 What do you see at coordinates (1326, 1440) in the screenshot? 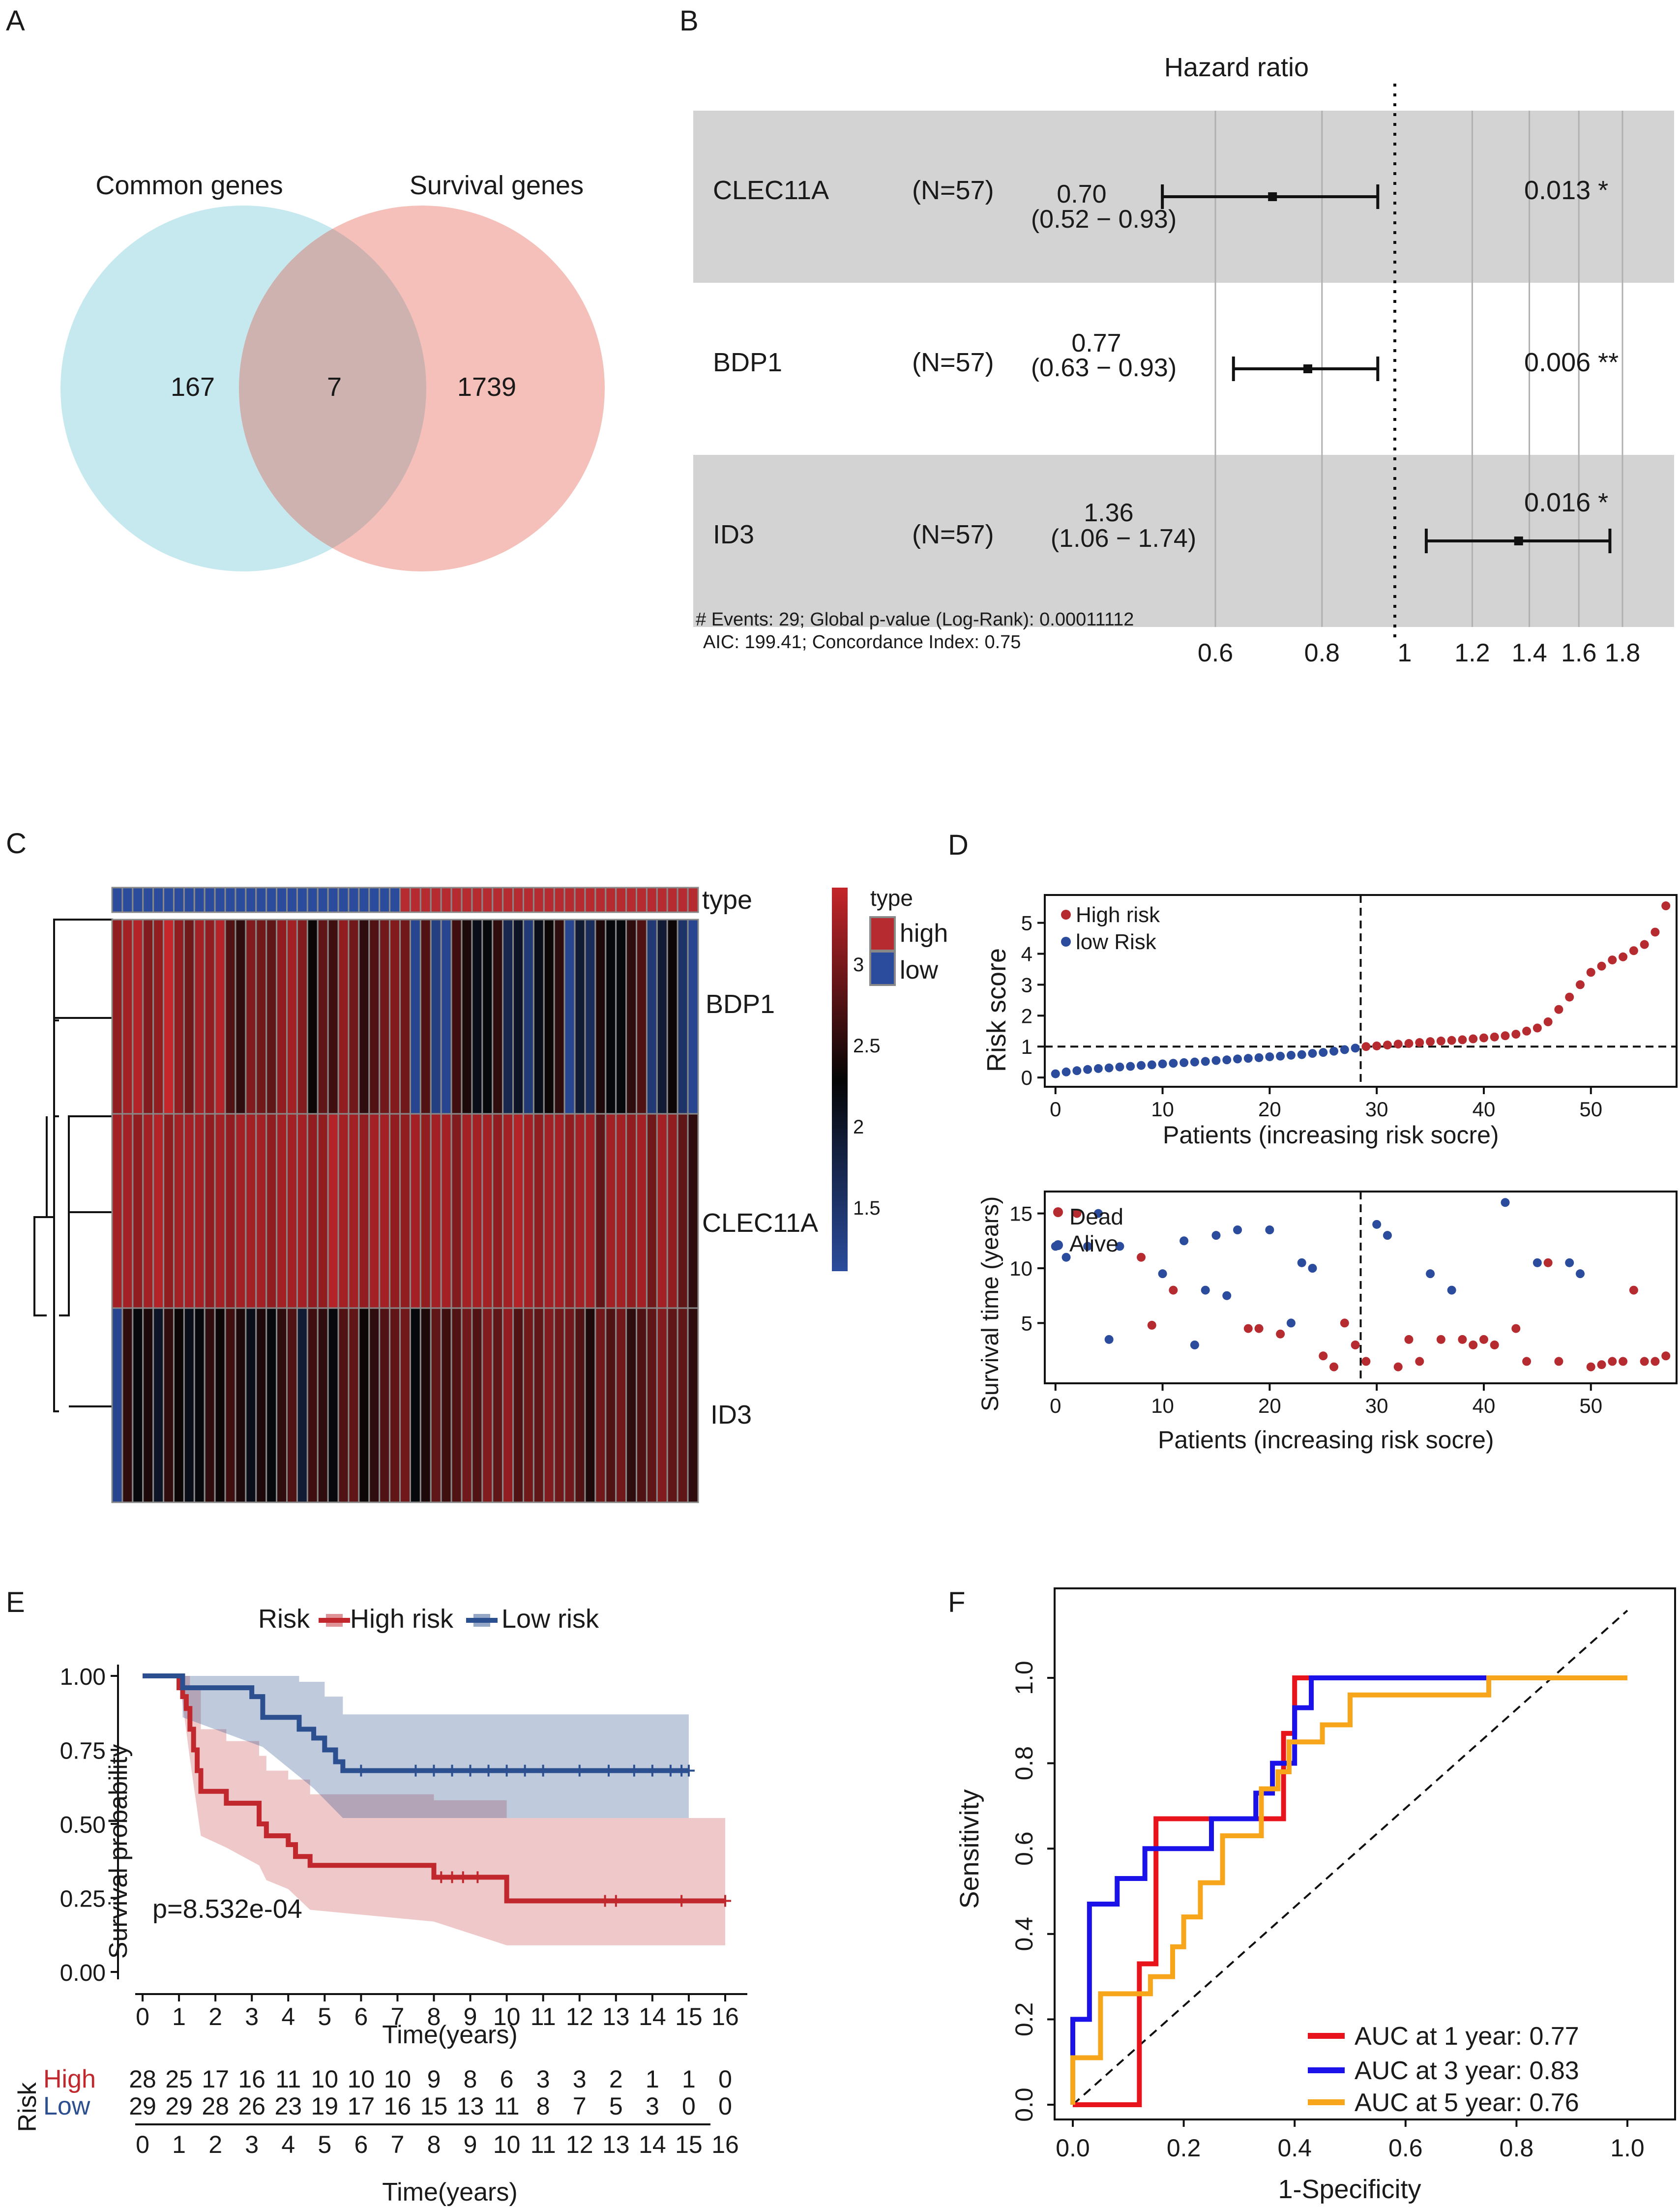
I see `survival-plot-xlabel: Patients (increasing risk socre)` at bounding box center [1326, 1440].